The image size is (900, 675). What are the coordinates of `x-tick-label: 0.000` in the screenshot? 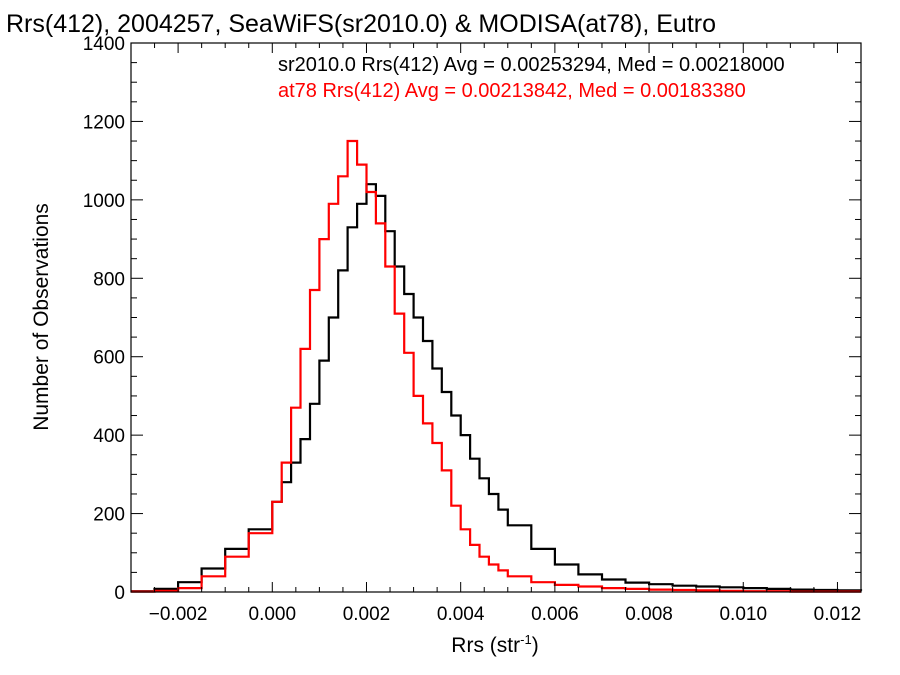 It's located at (273, 614).